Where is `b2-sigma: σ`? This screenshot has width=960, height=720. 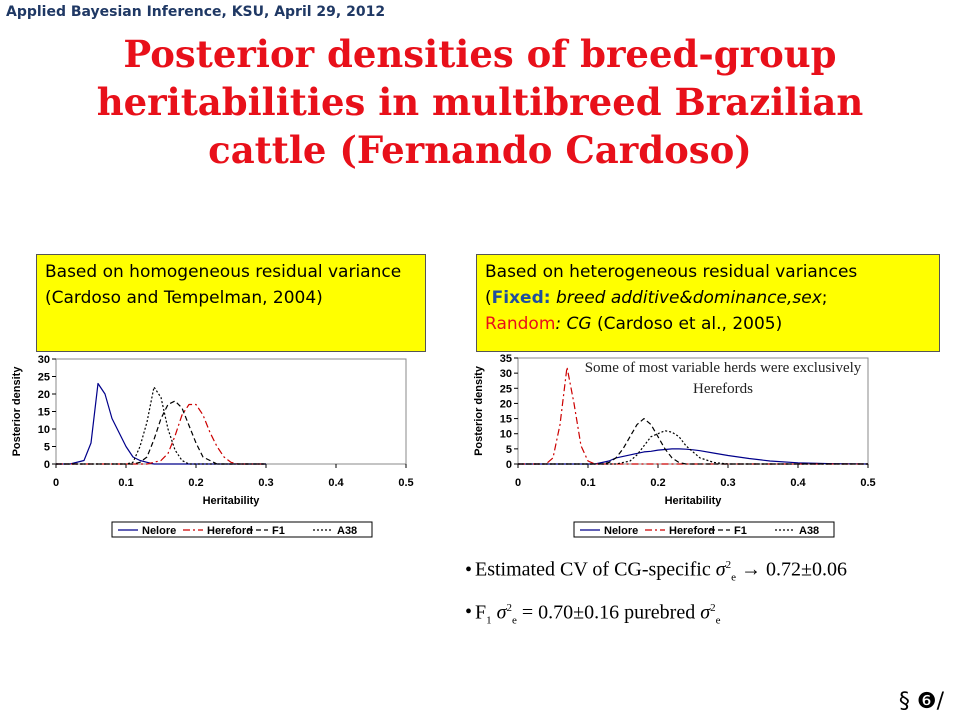 b2-sigma: σ is located at coordinates (501, 612).